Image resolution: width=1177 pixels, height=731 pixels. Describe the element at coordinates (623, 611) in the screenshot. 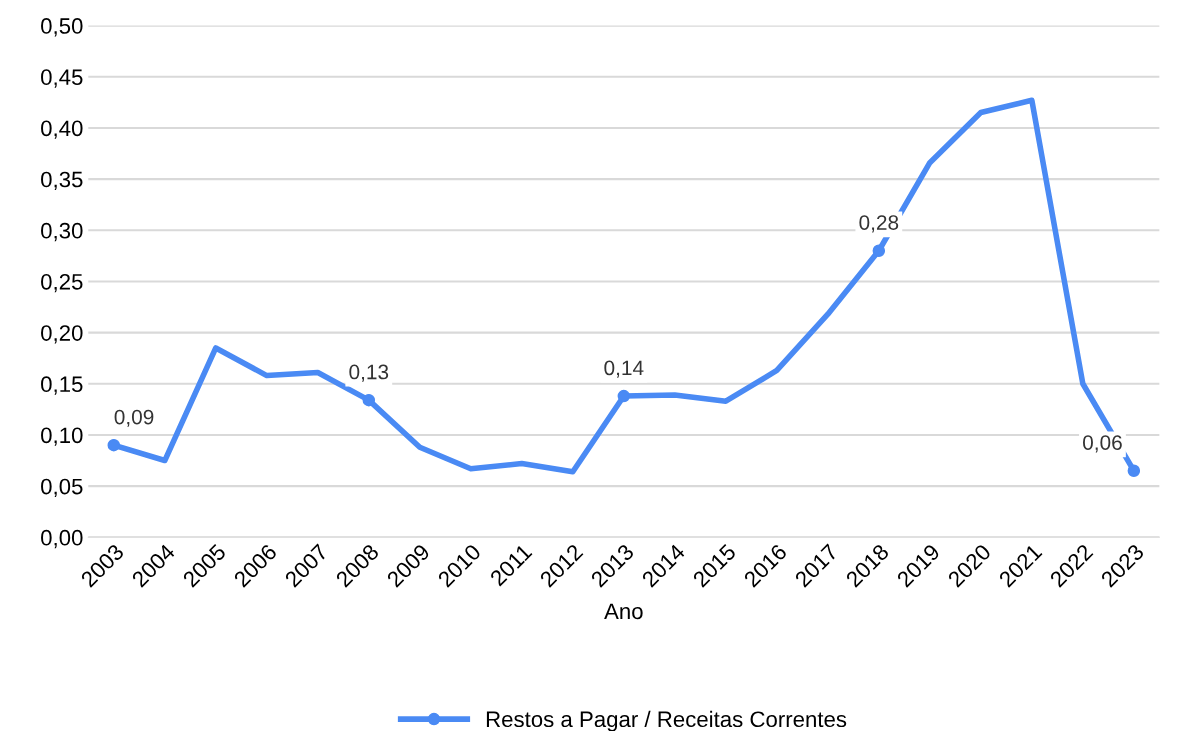

I see `x-axis-title: Ano` at that location.